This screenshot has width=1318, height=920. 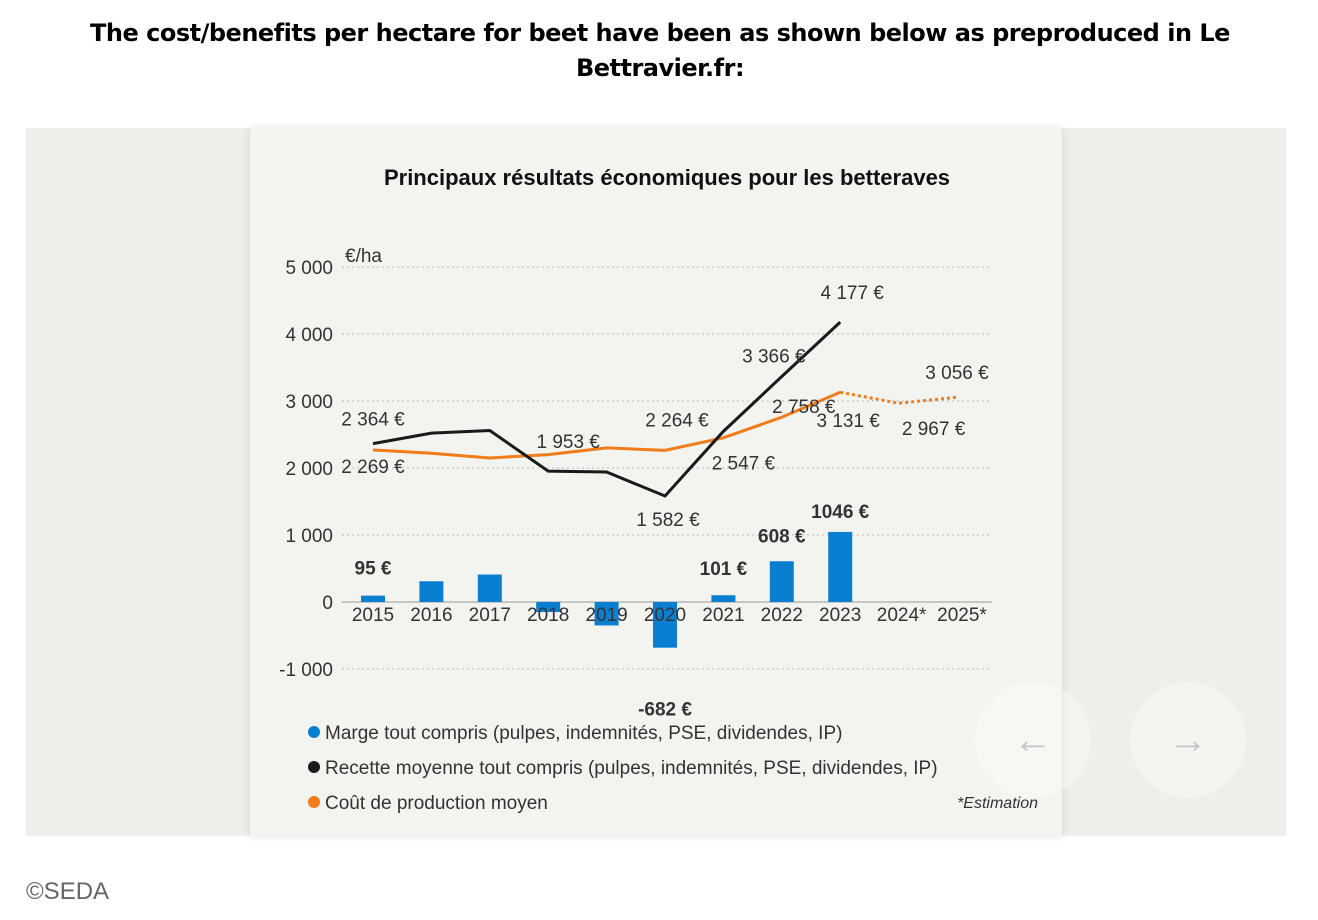 I want to click on arrow-left-icon: ←, so click(x=1033, y=739).